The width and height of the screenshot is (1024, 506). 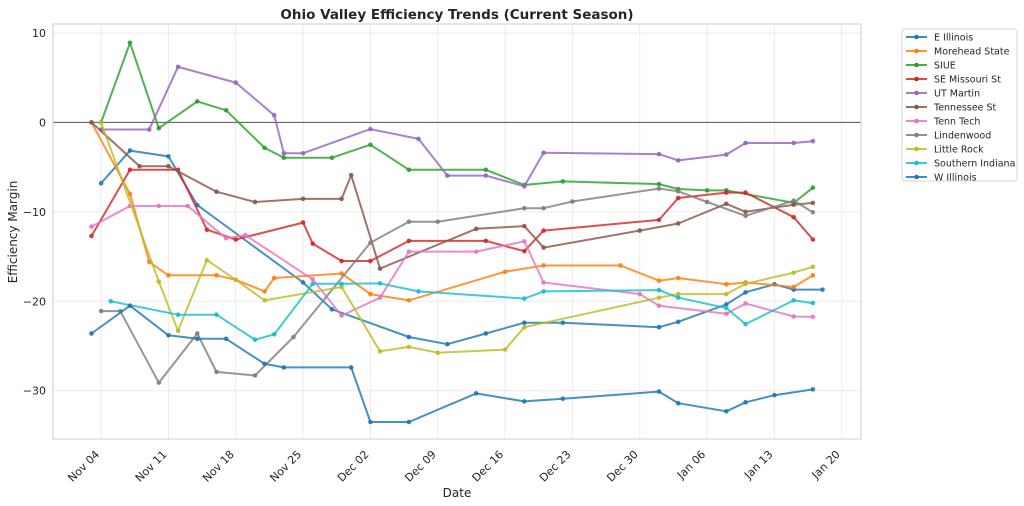 I want to click on legend-label: Southern Indiana, so click(x=974, y=164).